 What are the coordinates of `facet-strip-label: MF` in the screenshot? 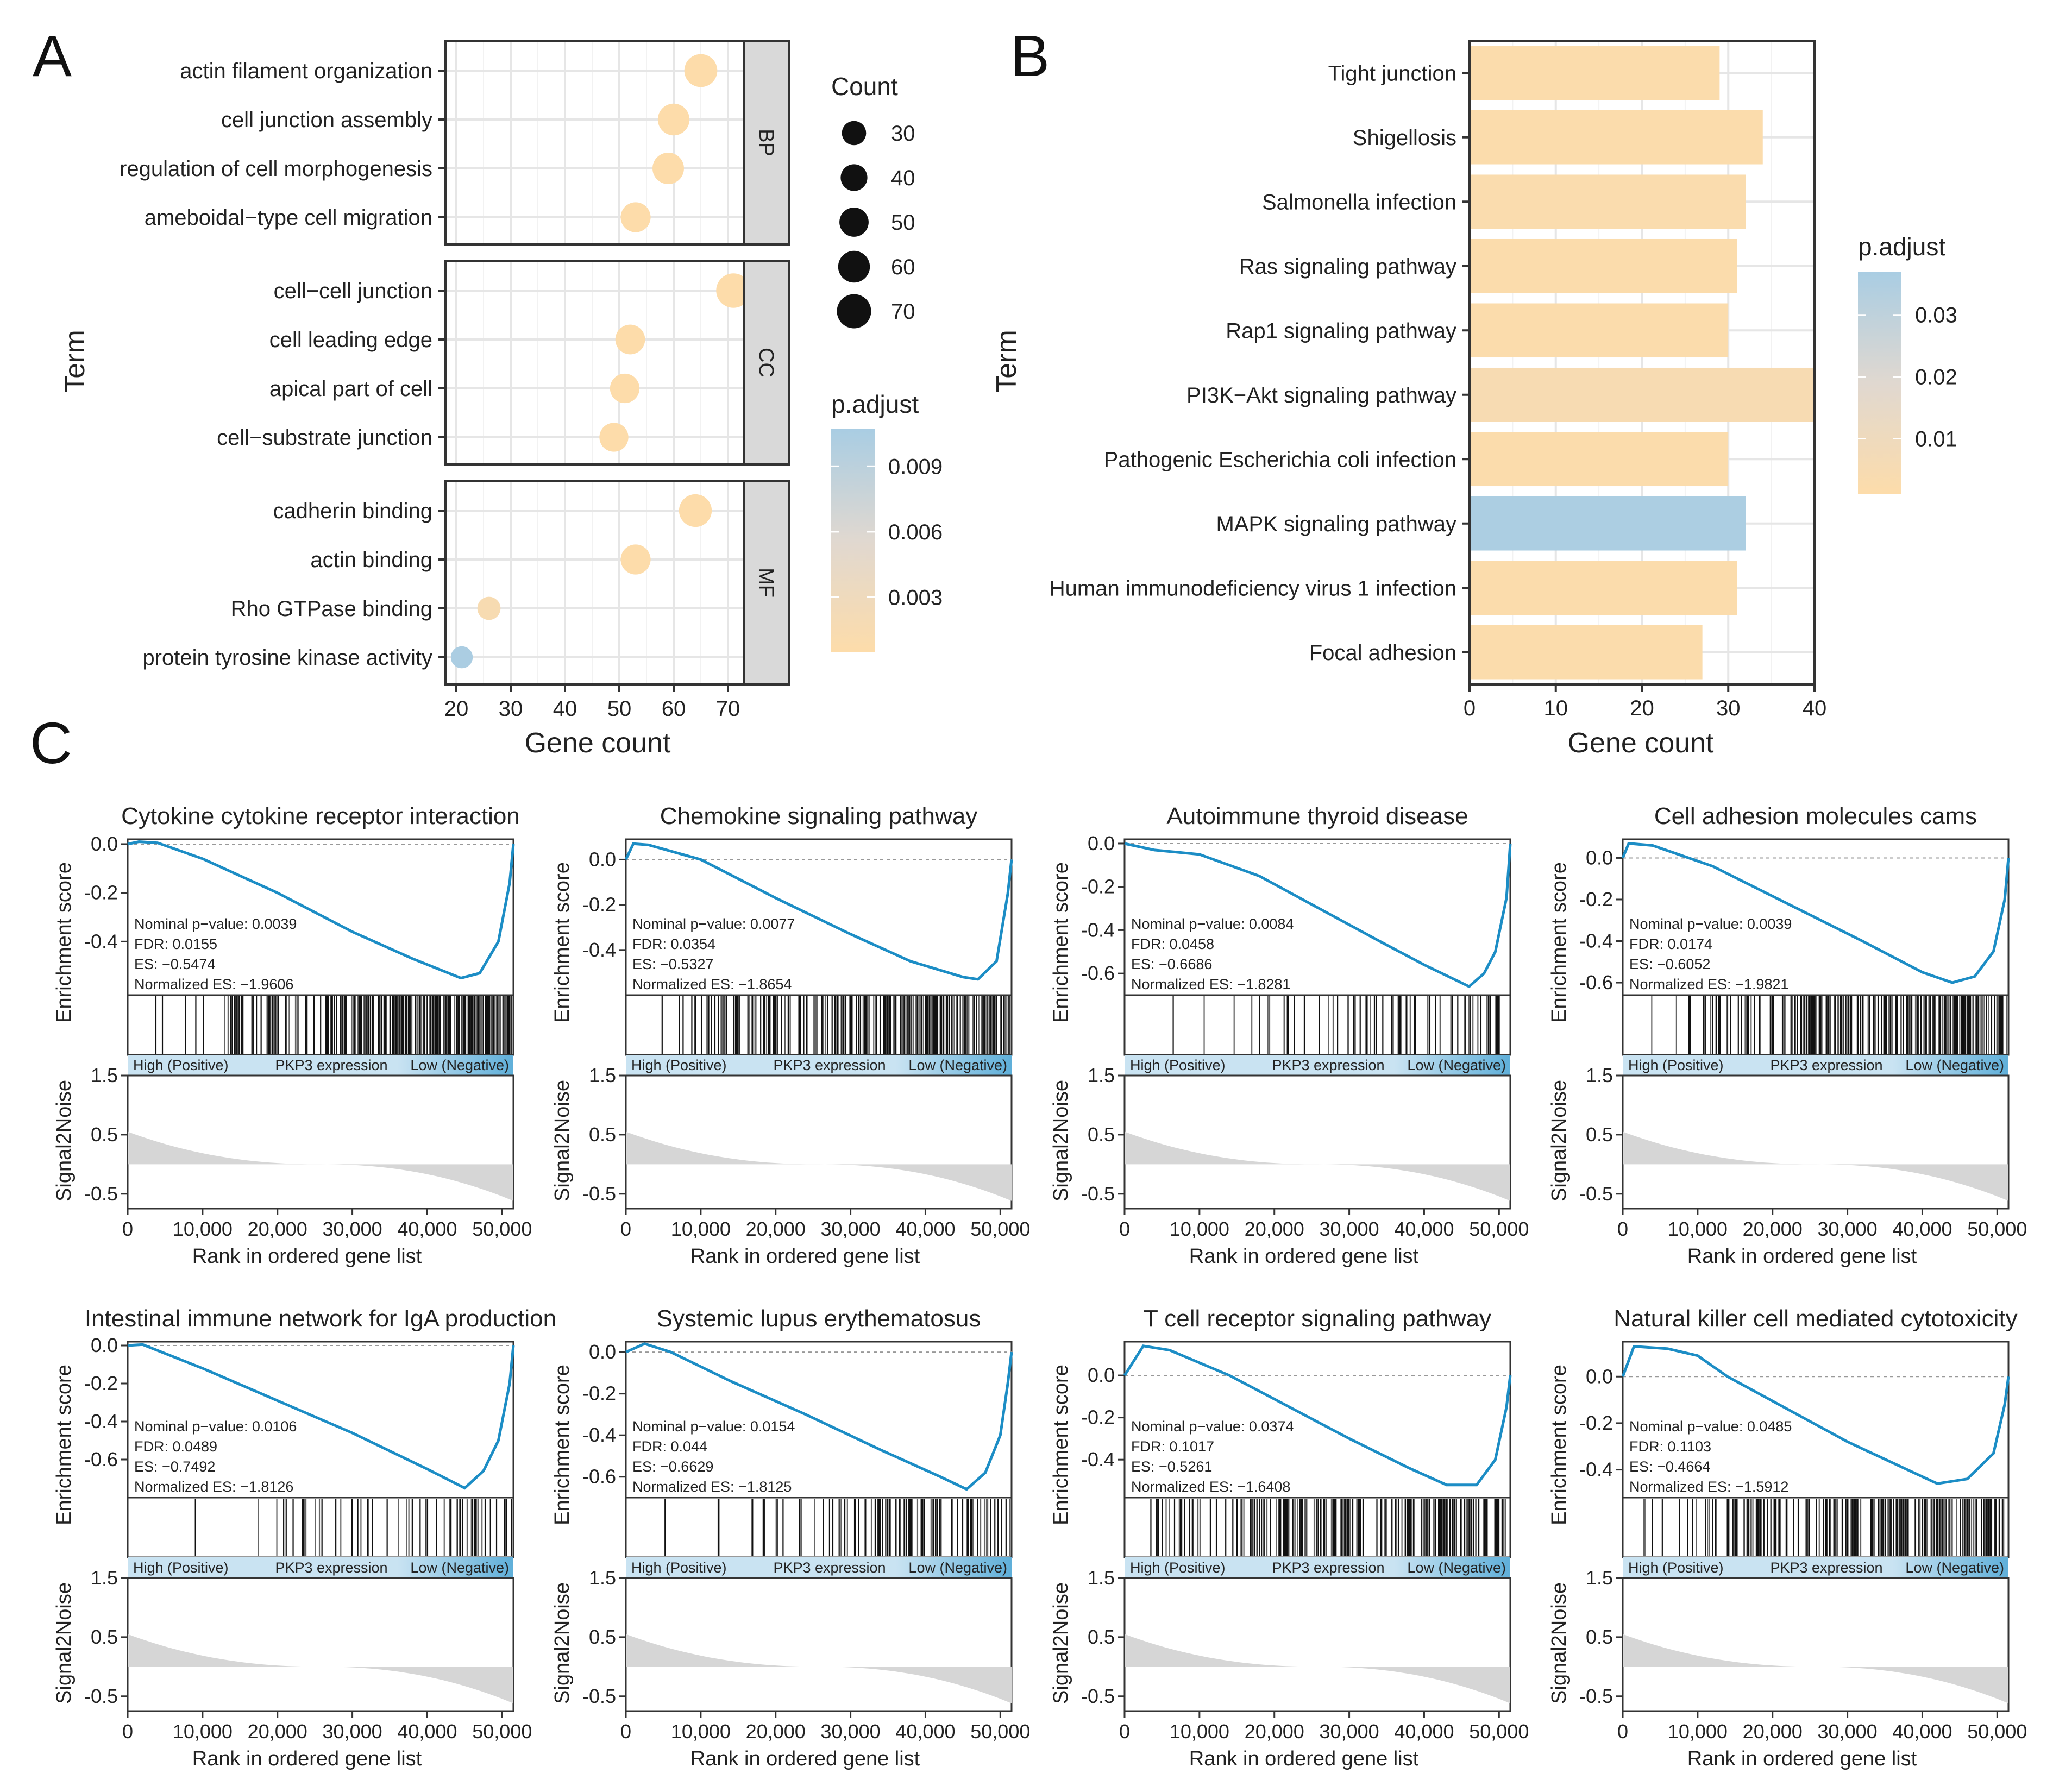 It's located at (766, 583).